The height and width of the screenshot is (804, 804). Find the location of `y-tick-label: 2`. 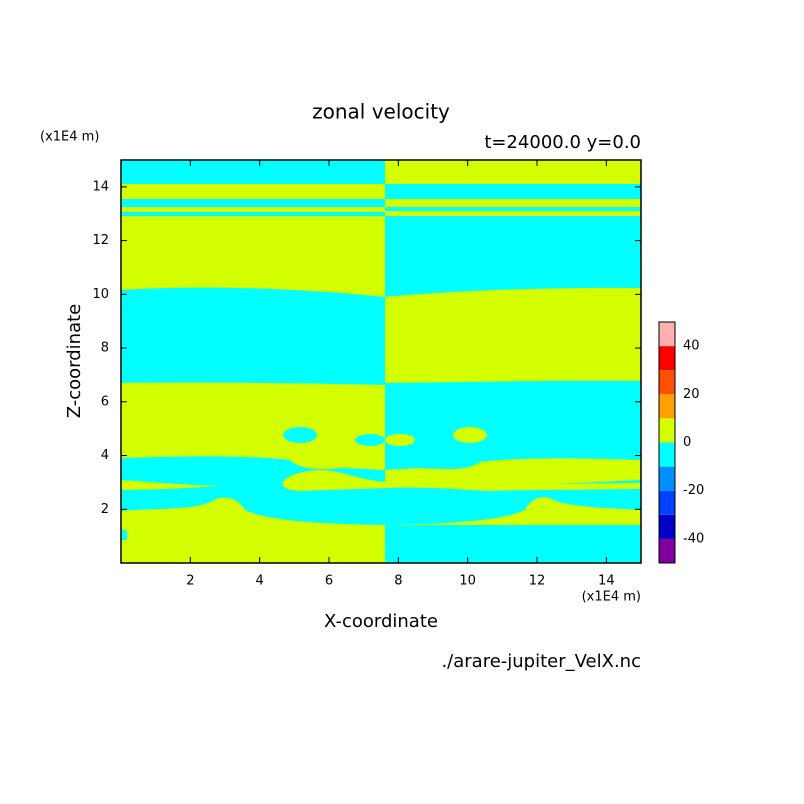

y-tick-label: 2 is located at coordinates (105, 509).